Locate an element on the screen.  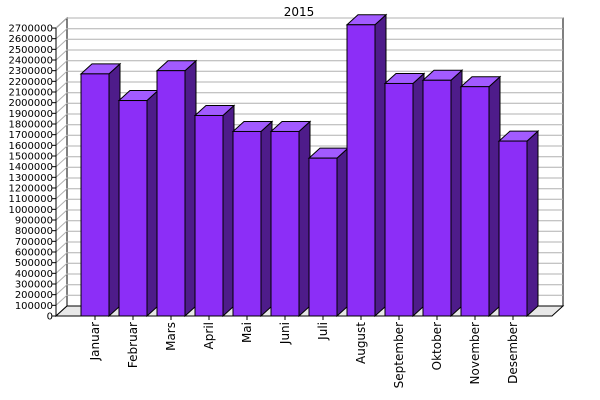
y-tick-label: 1200000 is located at coordinates (30, 189).